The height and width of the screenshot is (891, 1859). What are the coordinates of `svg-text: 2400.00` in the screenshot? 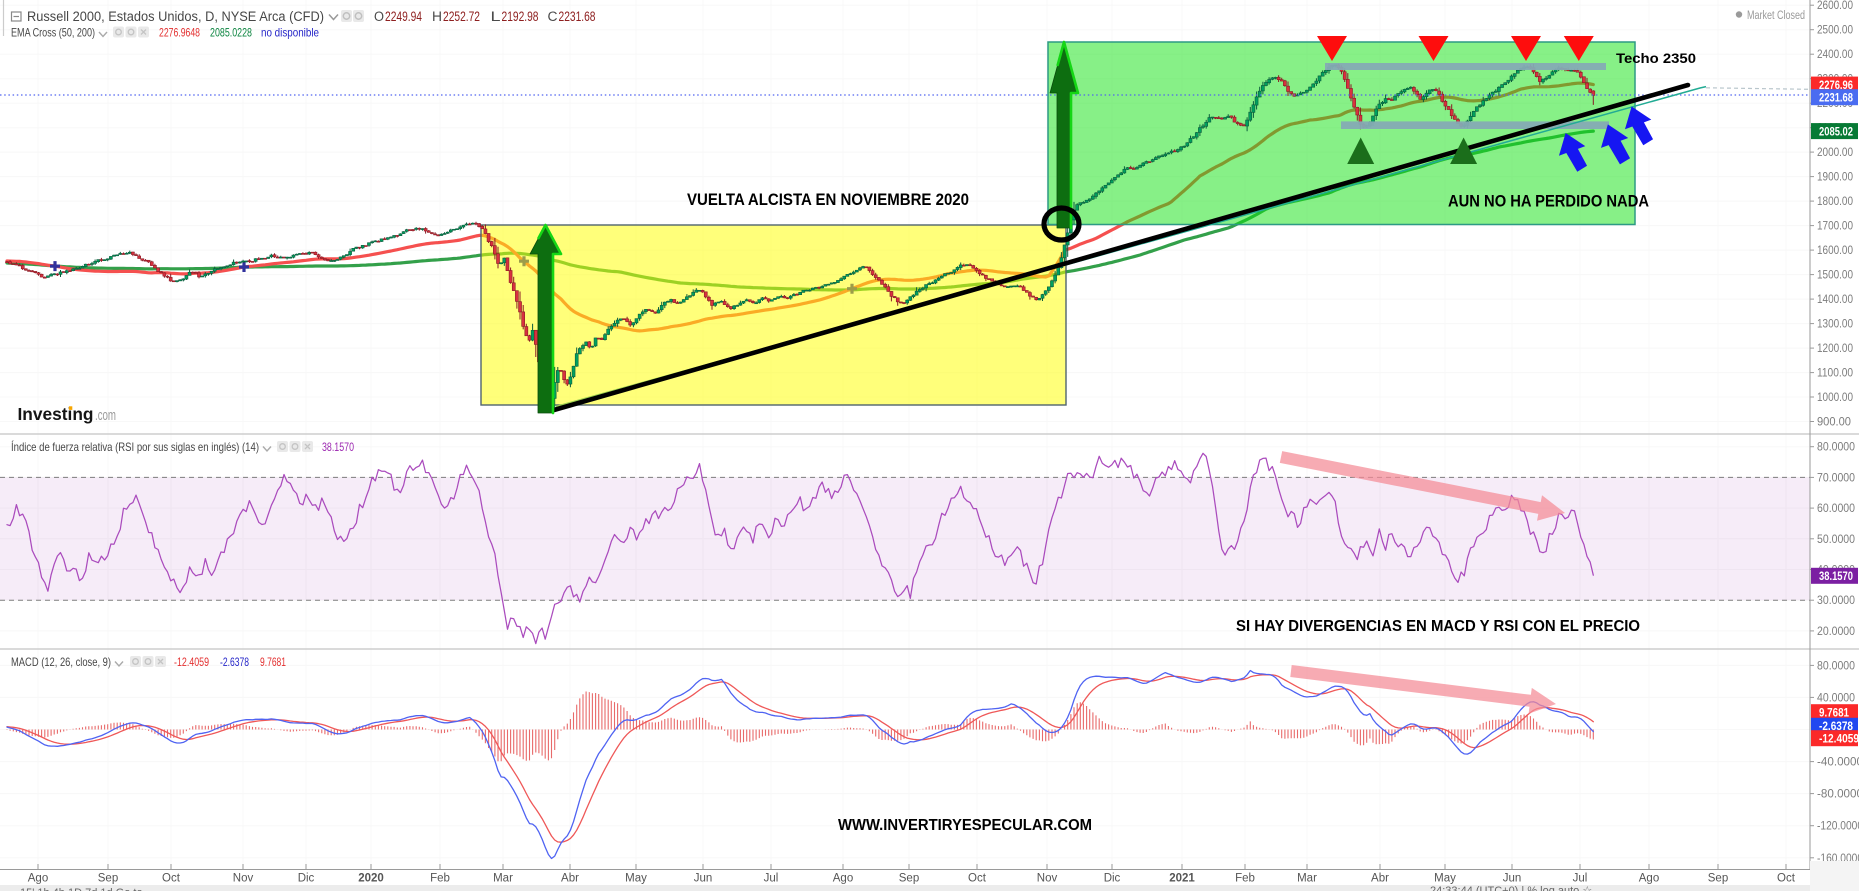 It's located at (1835, 55).